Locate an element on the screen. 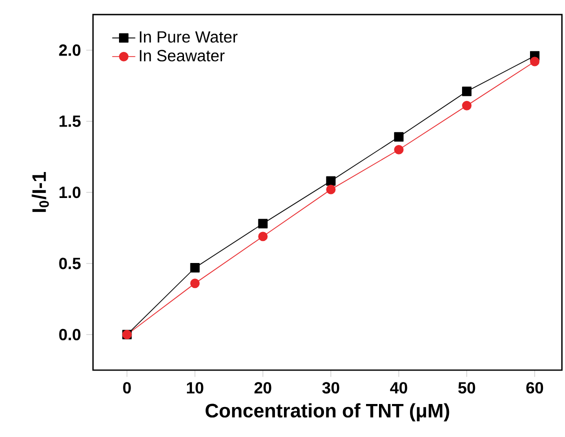 Image resolution: width=565 pixels, height=437 pixels. y-tick-label: 1.5 is located at coordinates (70, 121).